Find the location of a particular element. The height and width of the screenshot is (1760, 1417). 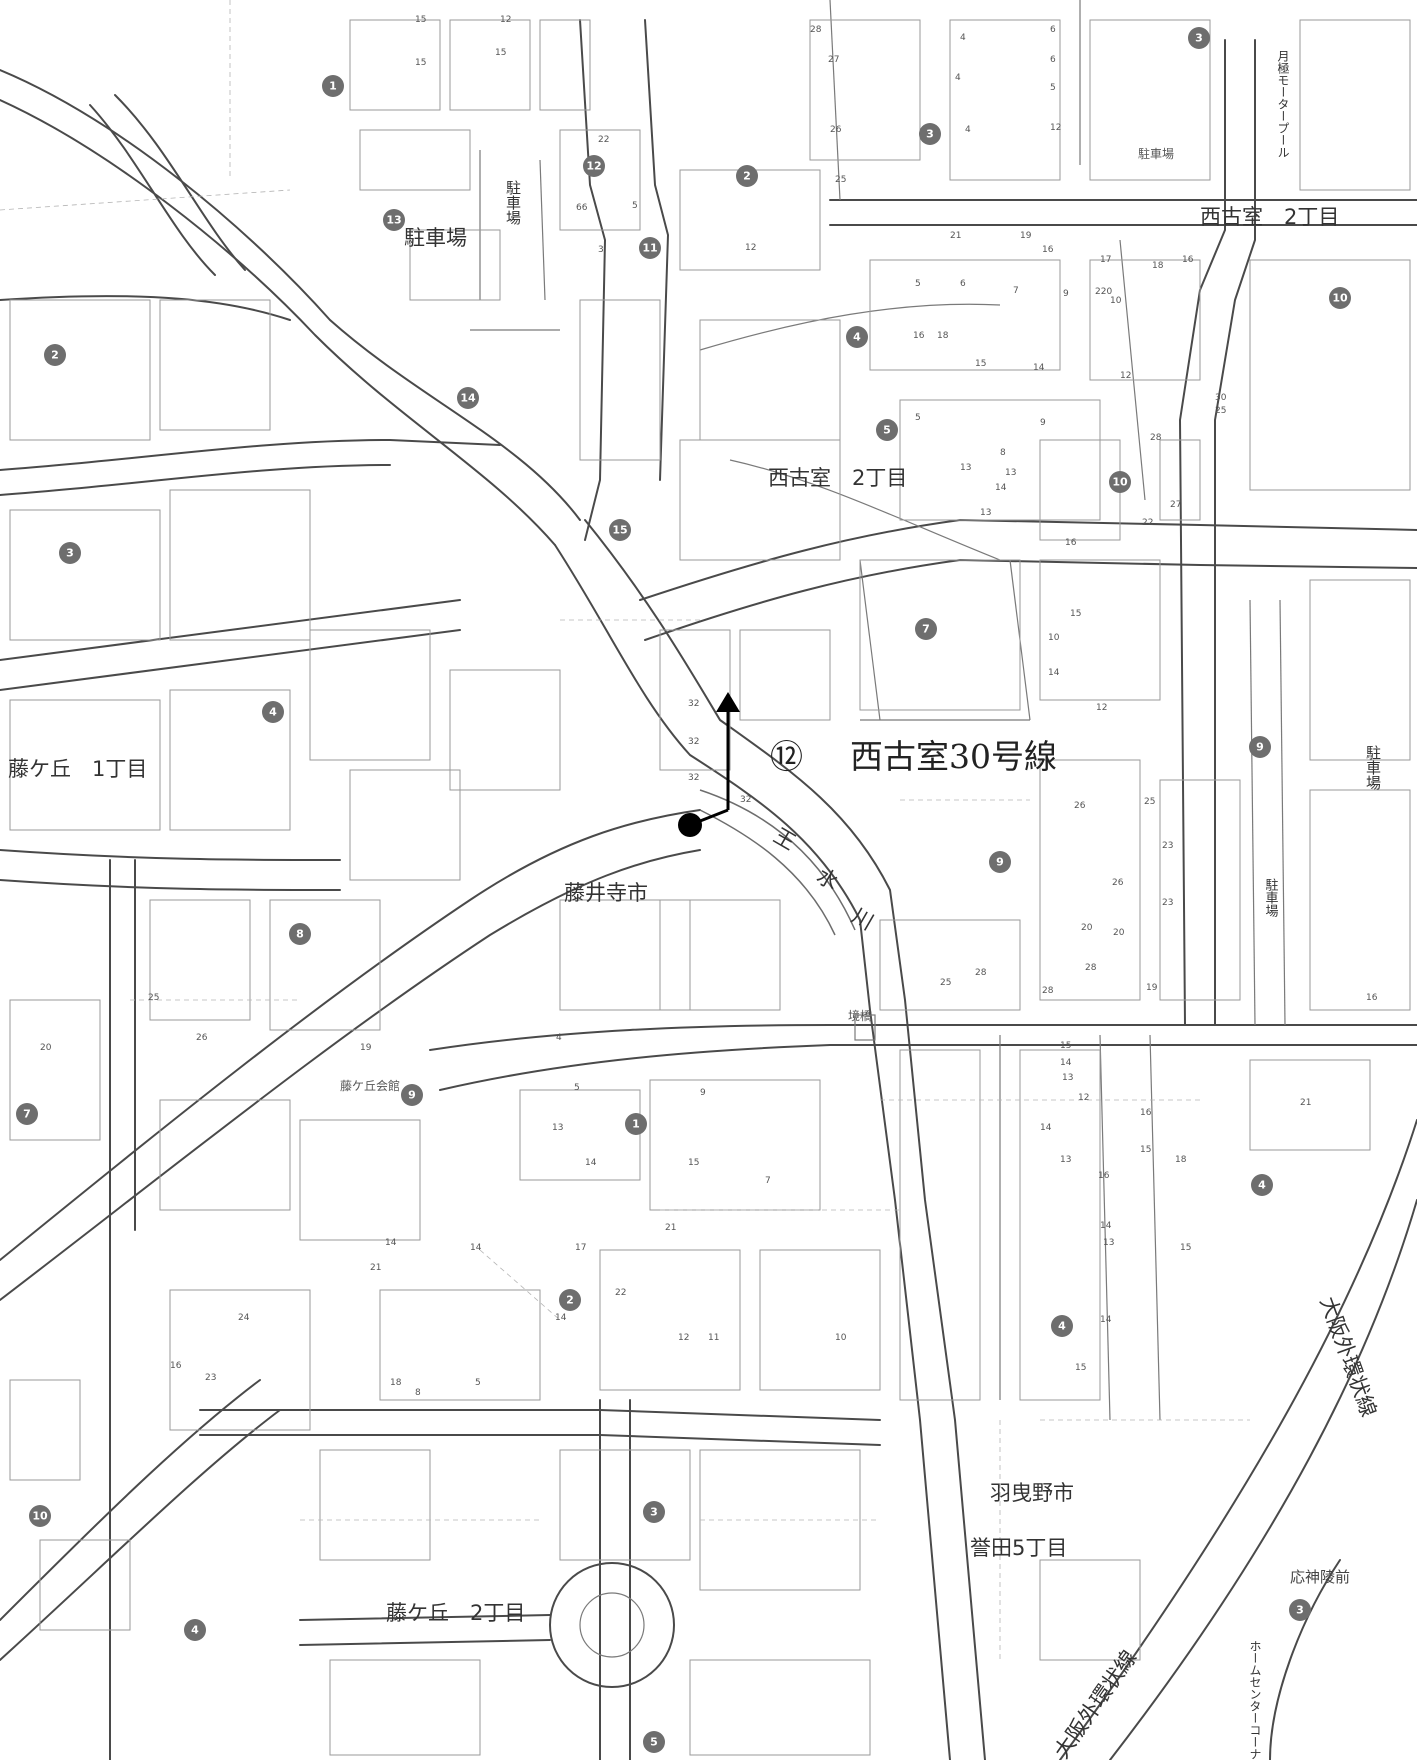

block-badge: 7 is located at coordinates (27, 1114).